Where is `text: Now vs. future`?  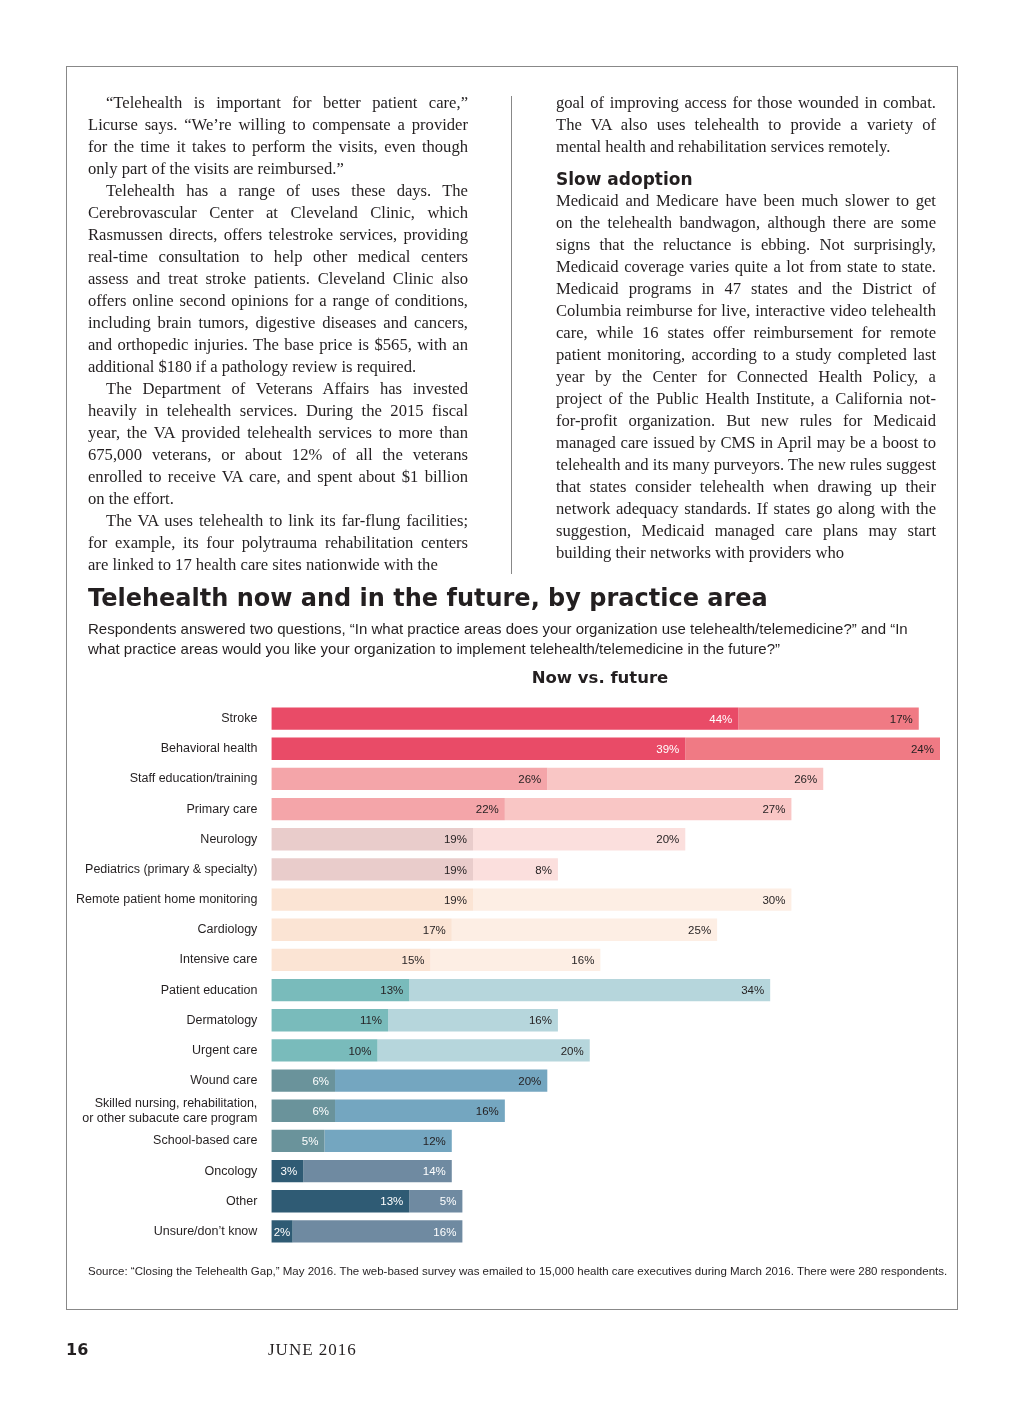 text: Now vs. future is located at coordinates (600, 677).